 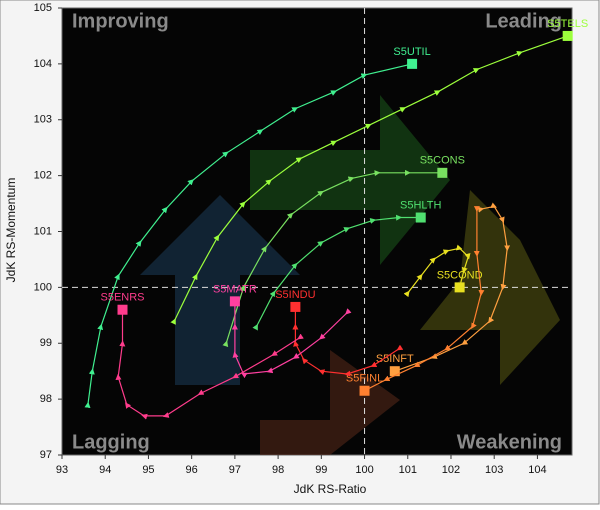 What do you see at coordinates (537, 470) in the screenshot?
I see `x-tick-label: 104` at bounding box center [537, 470].